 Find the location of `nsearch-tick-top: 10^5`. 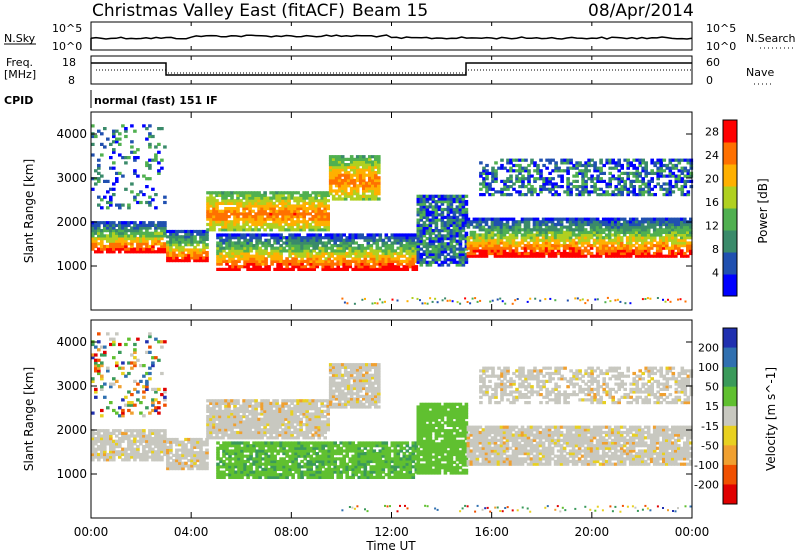

nsearch-tick-top: 10^5 is located at coordinates (721, 28).